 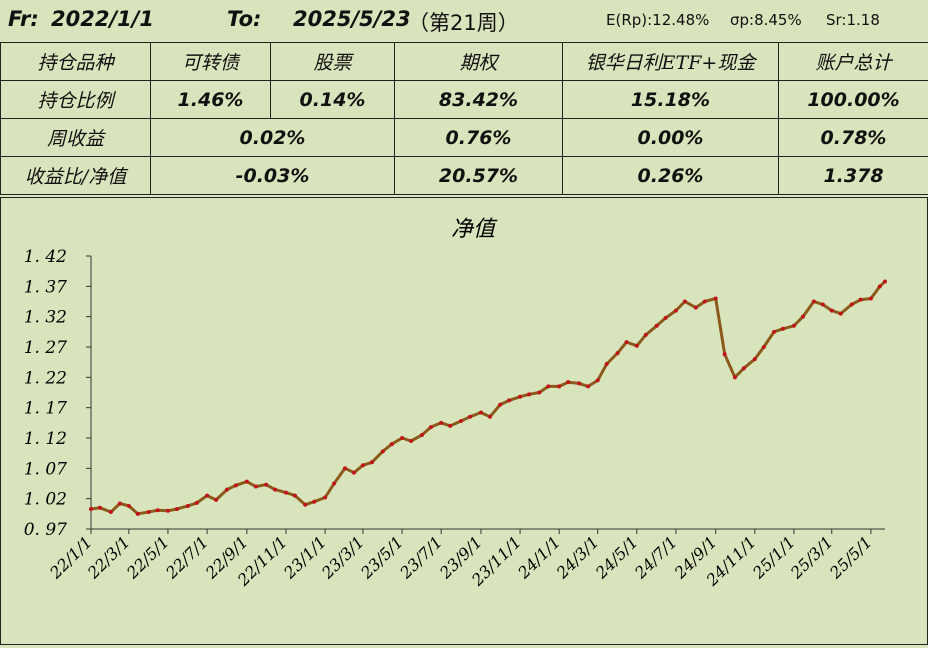 What do you see at coordinates (766, 20) in the screenshot?
I see `sigma-value: σp:8.45%` at bounding box center [766, 20].